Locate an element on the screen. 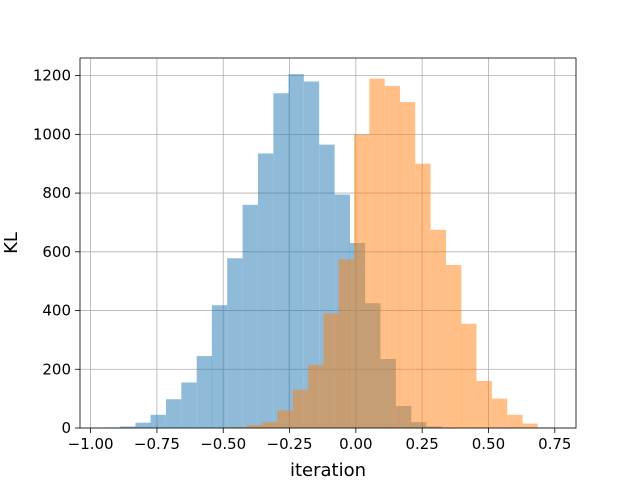  y-tick-label: 200 is located at coordinates (56, 369).